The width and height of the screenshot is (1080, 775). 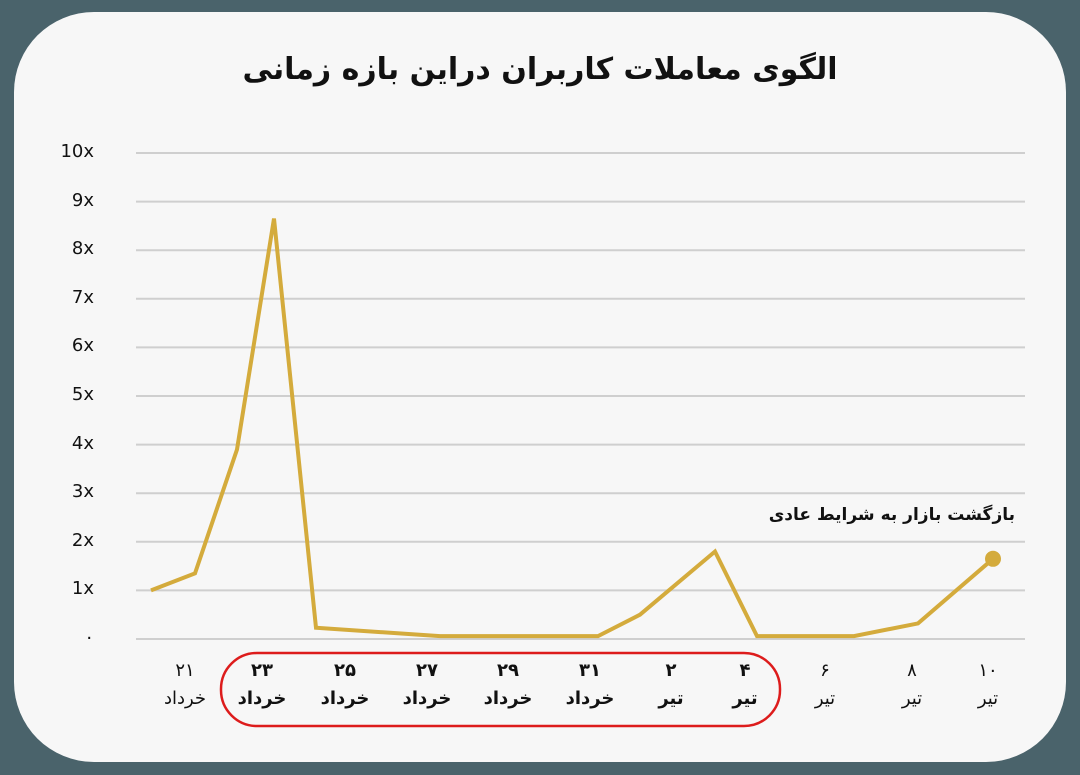 What do you see at coordinates (345, 670) in the screenshot?
I see `x-tick-day: ۲۵` at bounding box center [345, 670].